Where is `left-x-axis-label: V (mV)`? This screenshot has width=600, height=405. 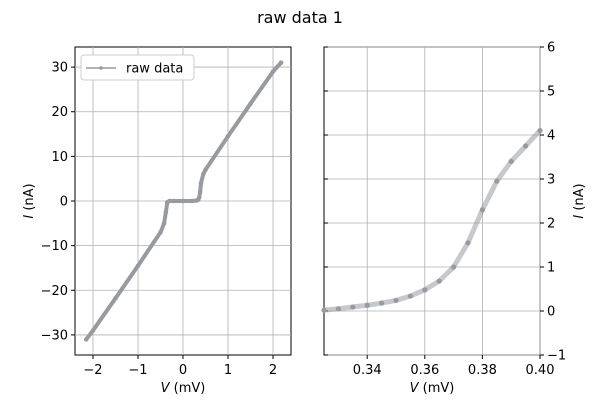
left-x-axis-label: V (mV) is located at coordinates (183, 388).